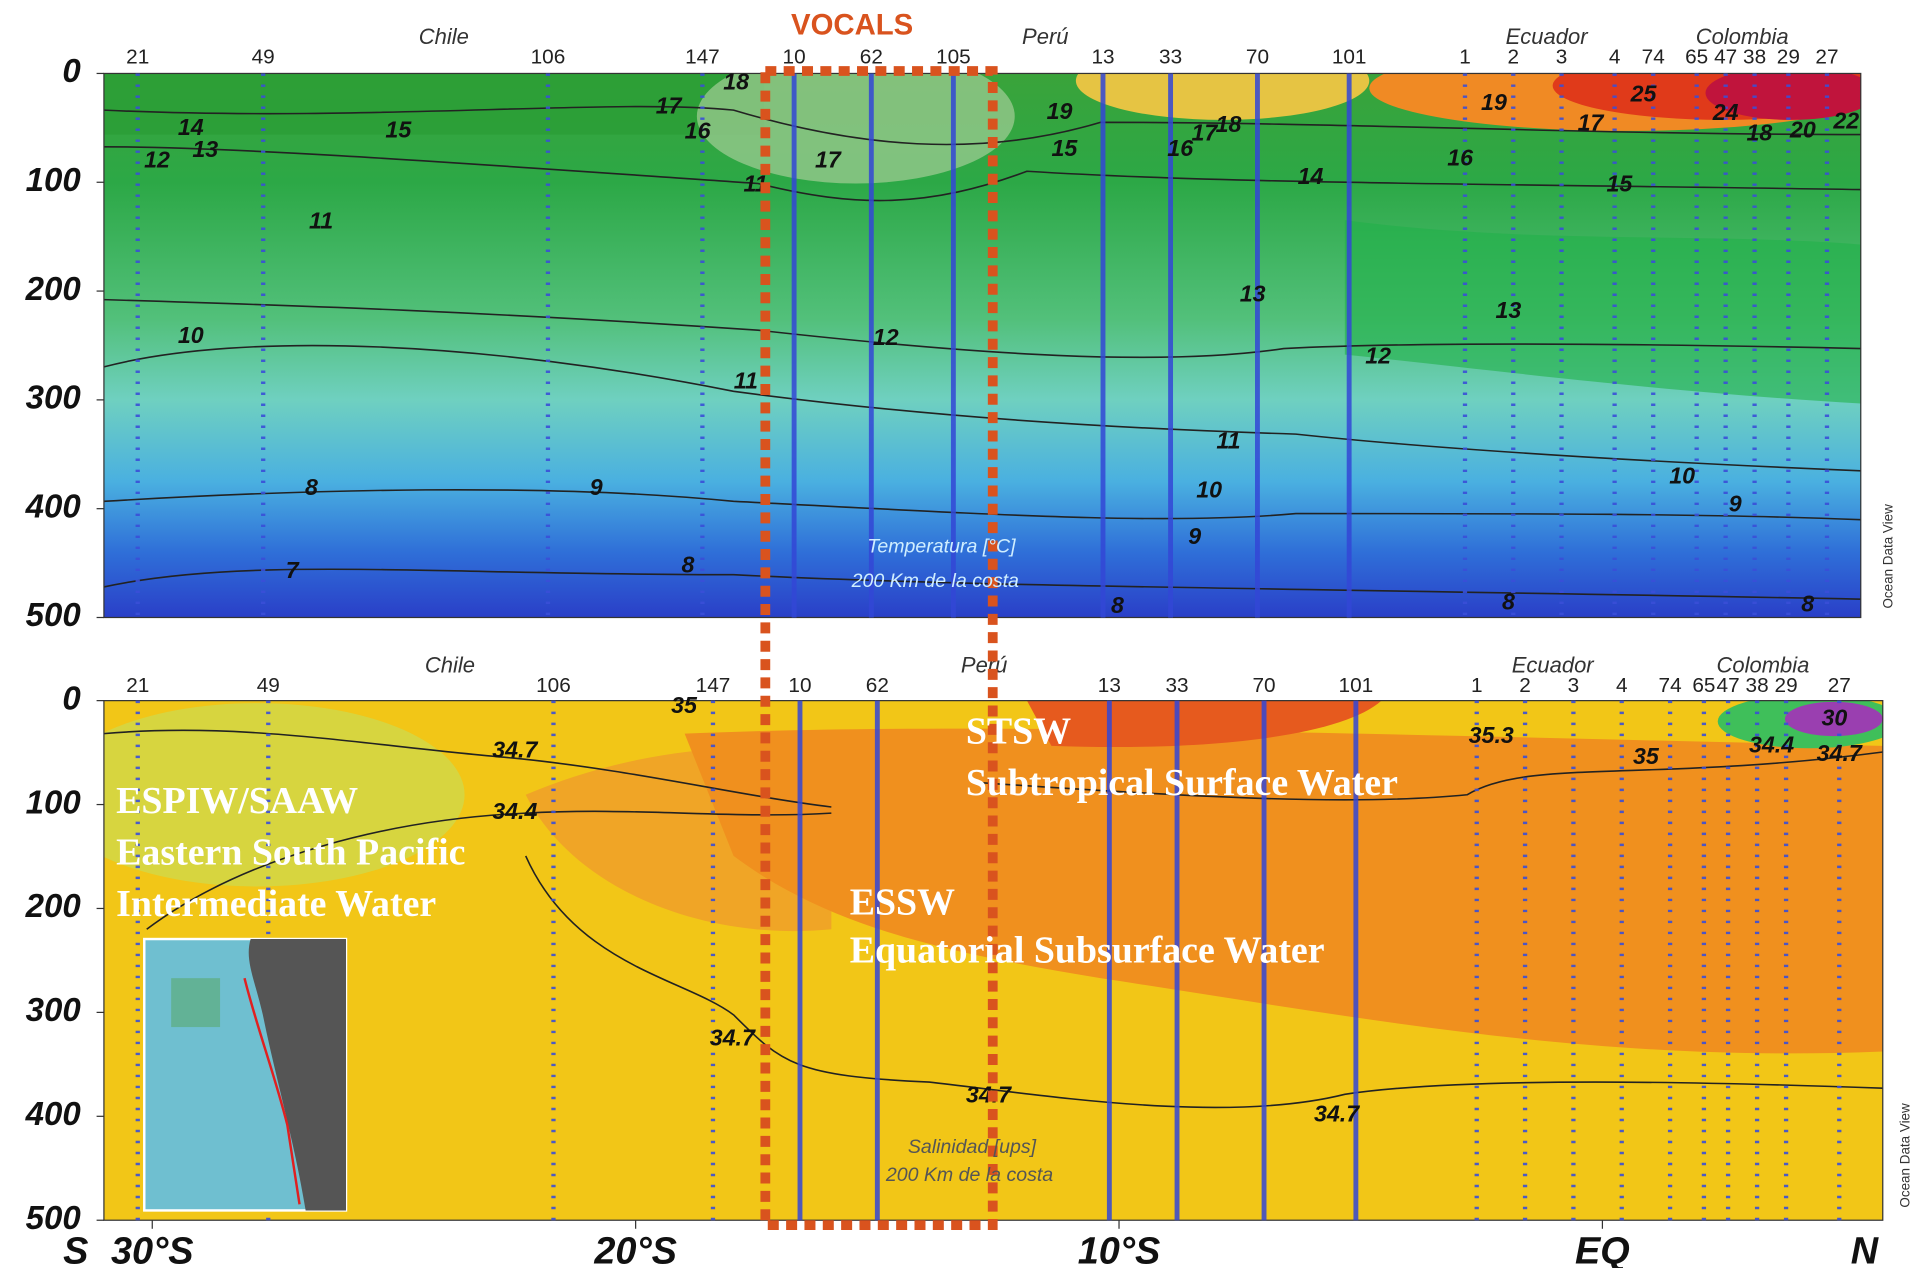 The width and height of the screenshot is (1917, 1268). I want to click on highlight-label: VOCALS, so click(852, 25).